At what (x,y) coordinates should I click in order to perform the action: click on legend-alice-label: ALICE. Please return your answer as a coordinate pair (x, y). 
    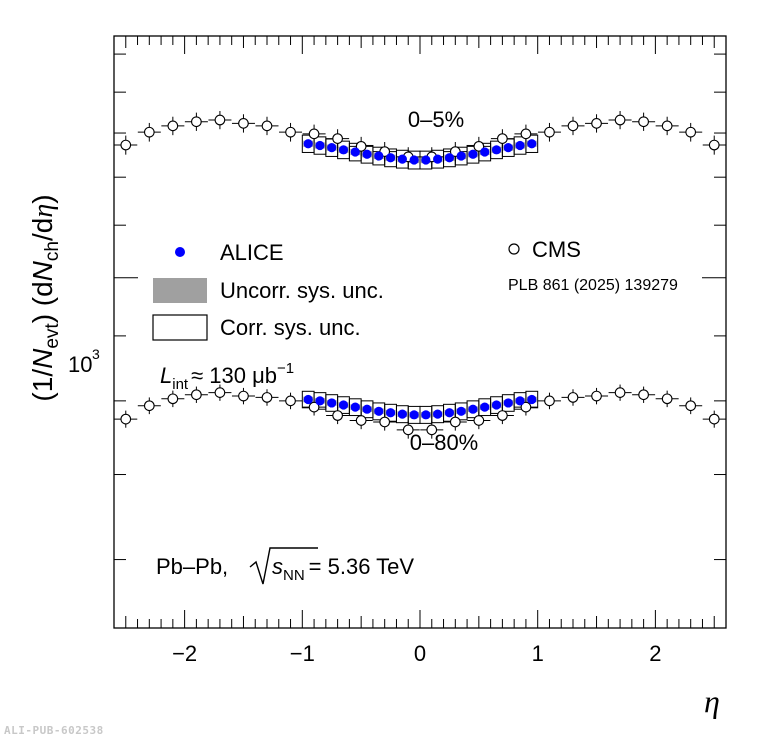
    Looking at the image, I should click on (252, 252).